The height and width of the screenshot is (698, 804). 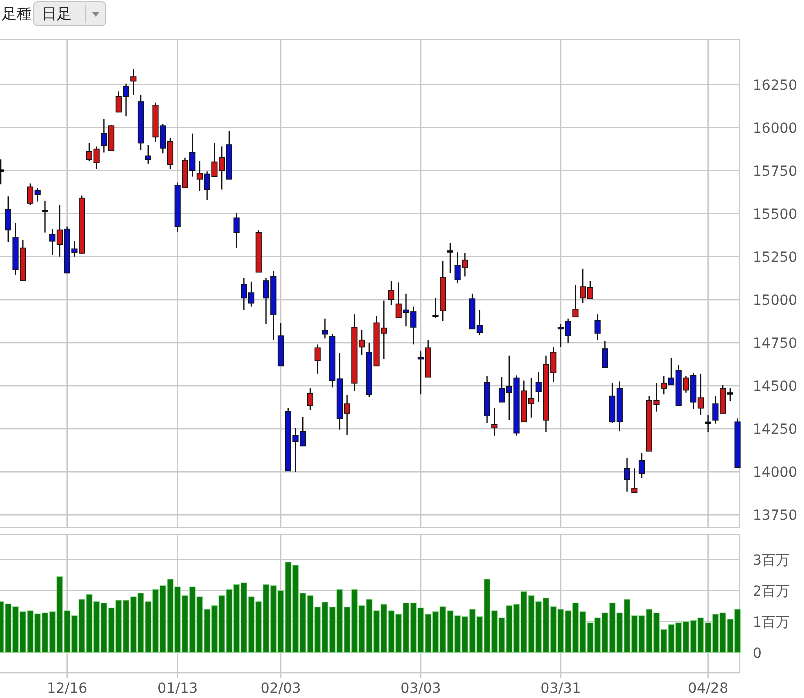 What do you see at coordinates (281, 689) in the screenshot?
I see `x-tick-label: 02/03` at bounding box center [281, 689].